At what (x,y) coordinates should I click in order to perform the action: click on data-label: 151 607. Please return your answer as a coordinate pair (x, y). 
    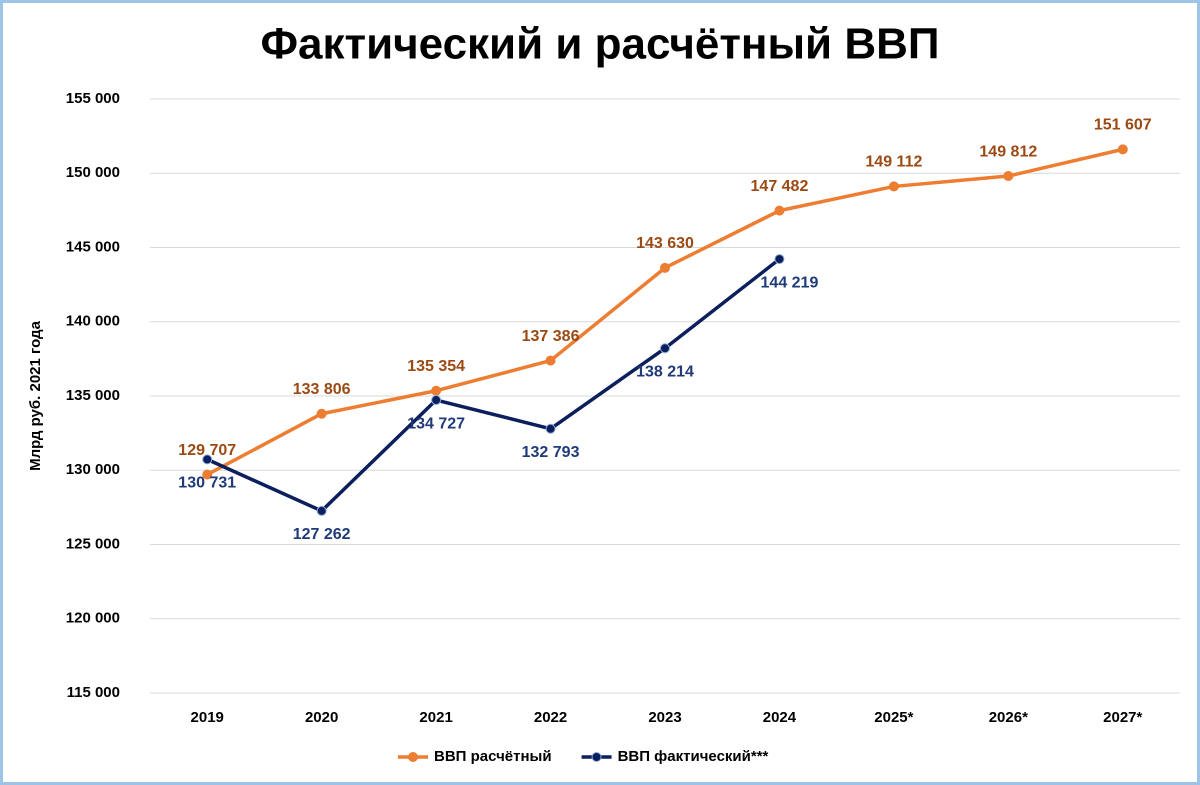
    Looking at the image, I should click on (1123, 125).